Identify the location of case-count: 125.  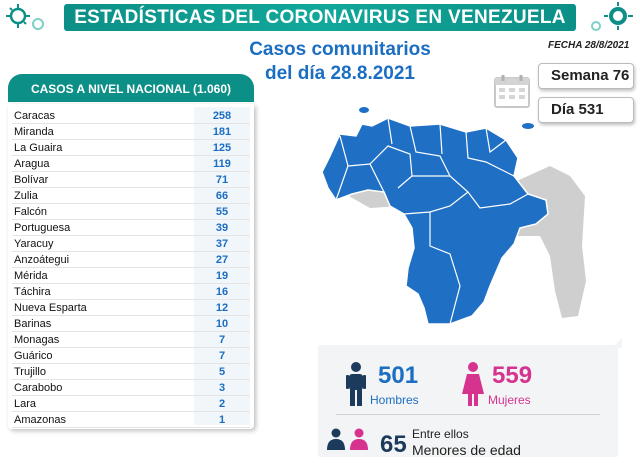
(222, 148).